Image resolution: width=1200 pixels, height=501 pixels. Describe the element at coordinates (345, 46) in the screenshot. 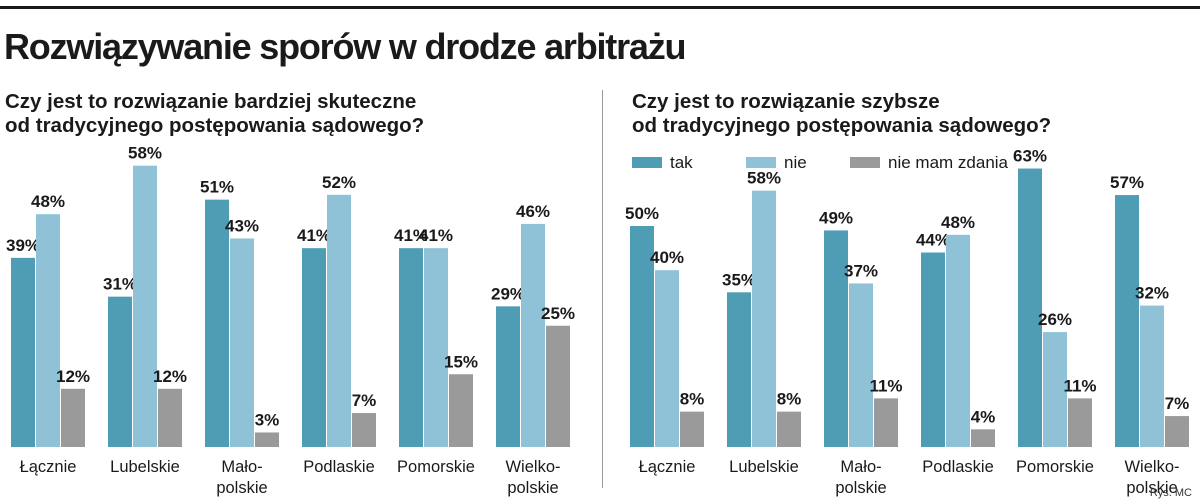

I see `chart-title: Rozwiązywanie sporów w drodze arbitrażu` at that location.